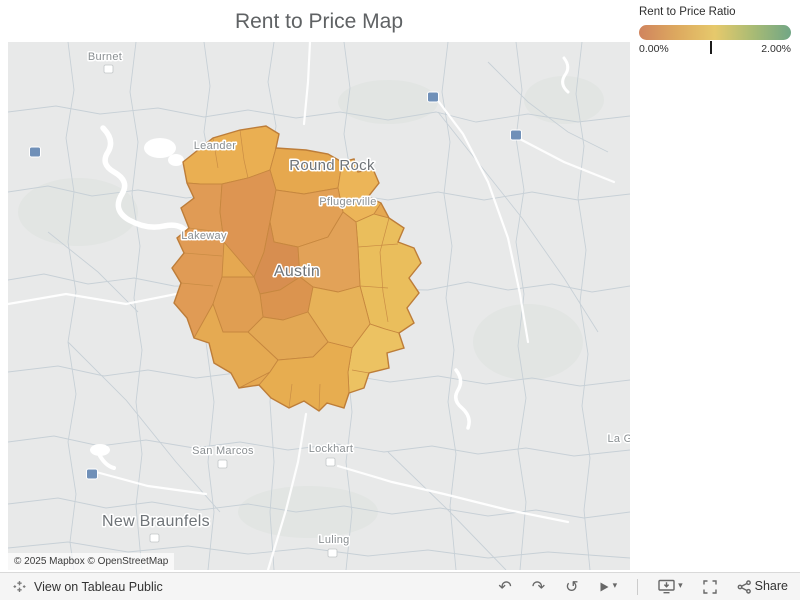  I want to click on legend-value-marker, so click(711, 47).